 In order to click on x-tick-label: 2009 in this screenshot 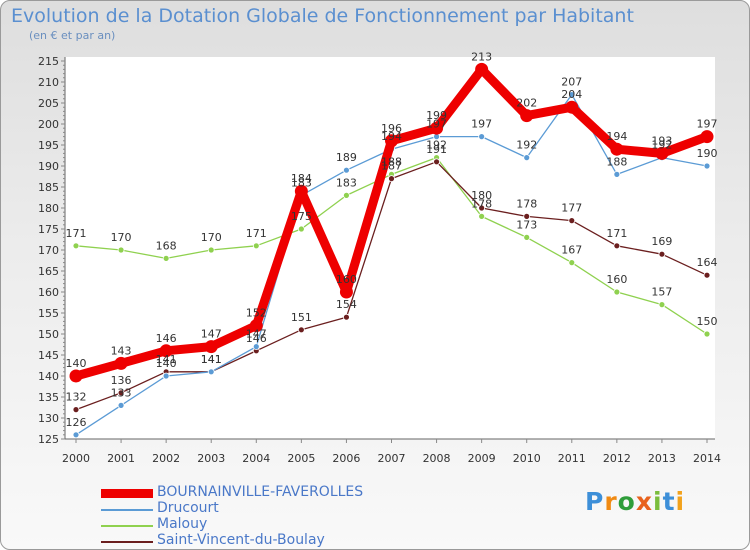, I will do `click(482, 458)`.